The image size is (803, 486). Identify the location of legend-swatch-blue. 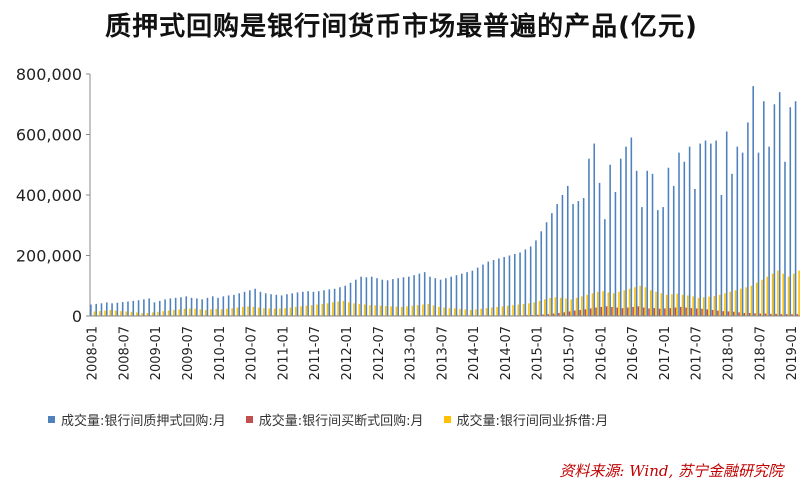
(51, 419).